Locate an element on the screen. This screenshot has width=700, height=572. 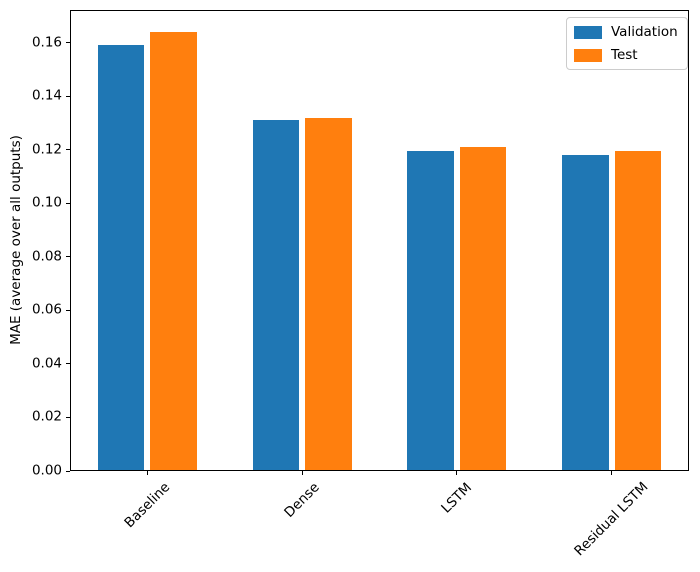
x-tick-label-lstm: LSTM is located at coordinates (456, 498).